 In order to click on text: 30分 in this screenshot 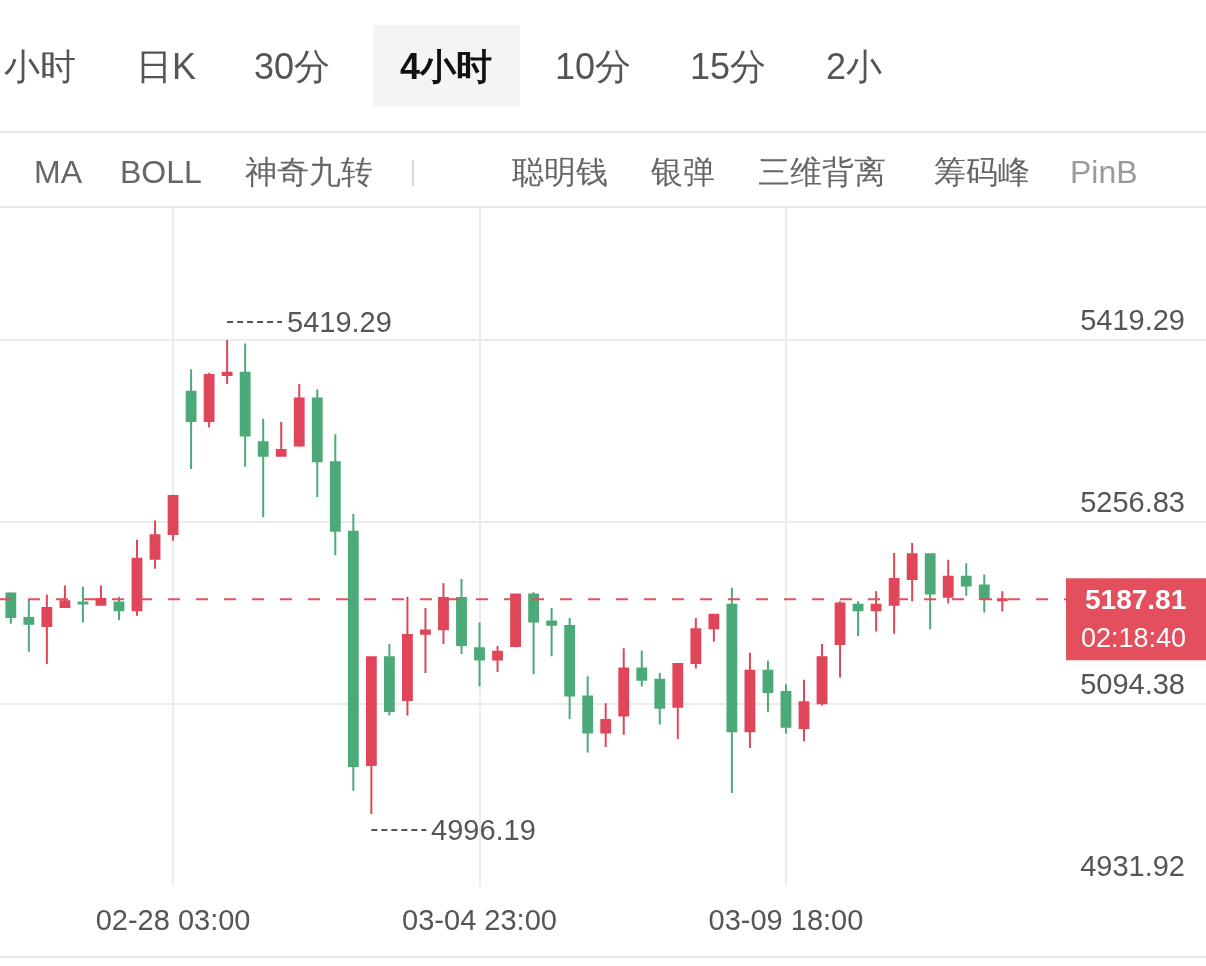, I will do `click(292, 66)`.